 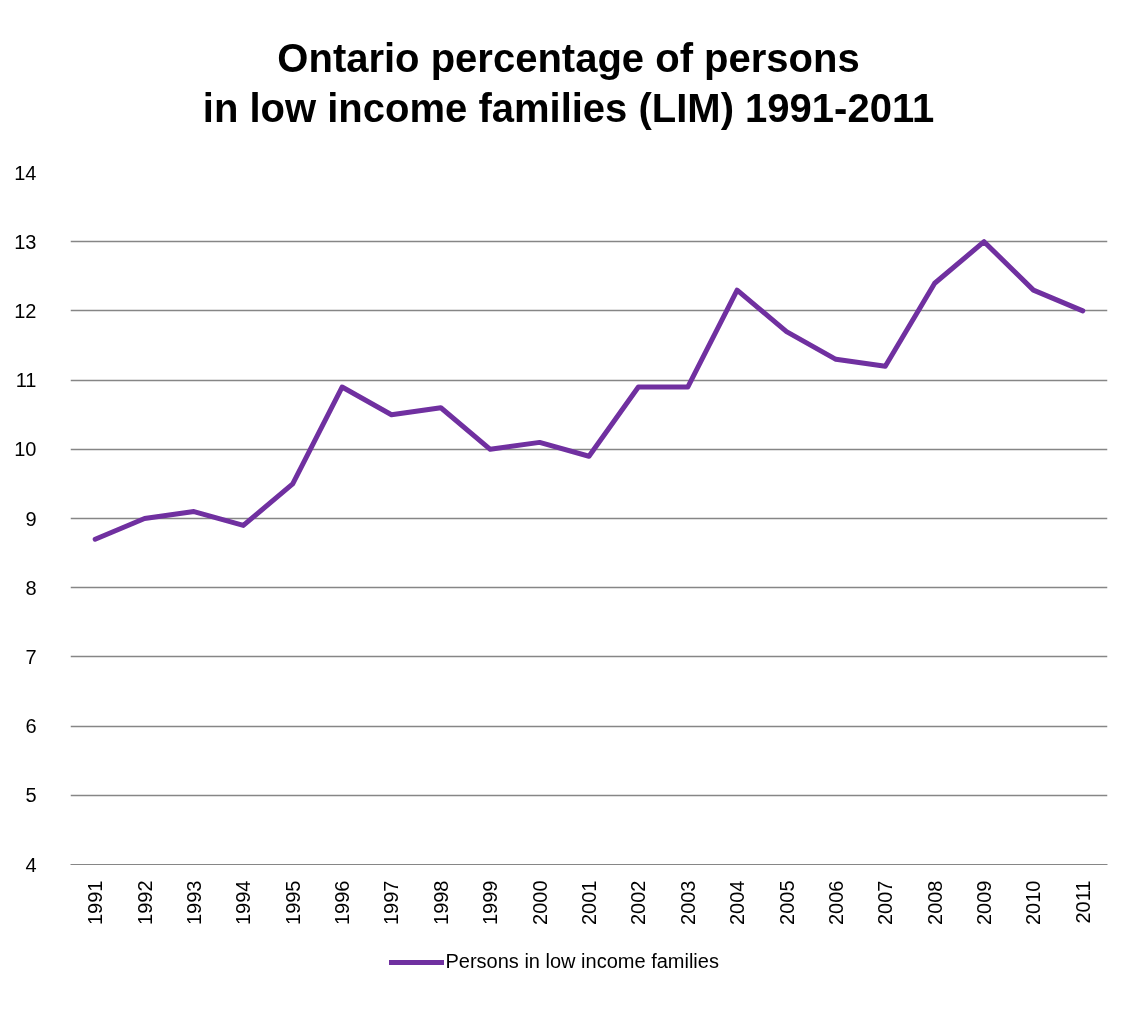 I want to click on x-tick-label: 2011, so click(x=1082, y=902).